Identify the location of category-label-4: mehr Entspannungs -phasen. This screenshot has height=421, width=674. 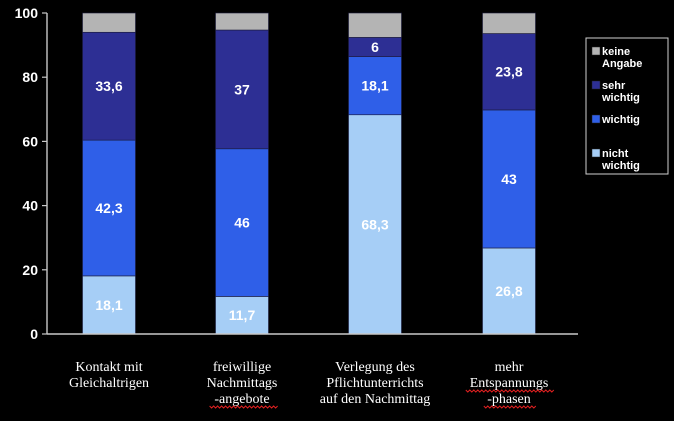
(509, 383).